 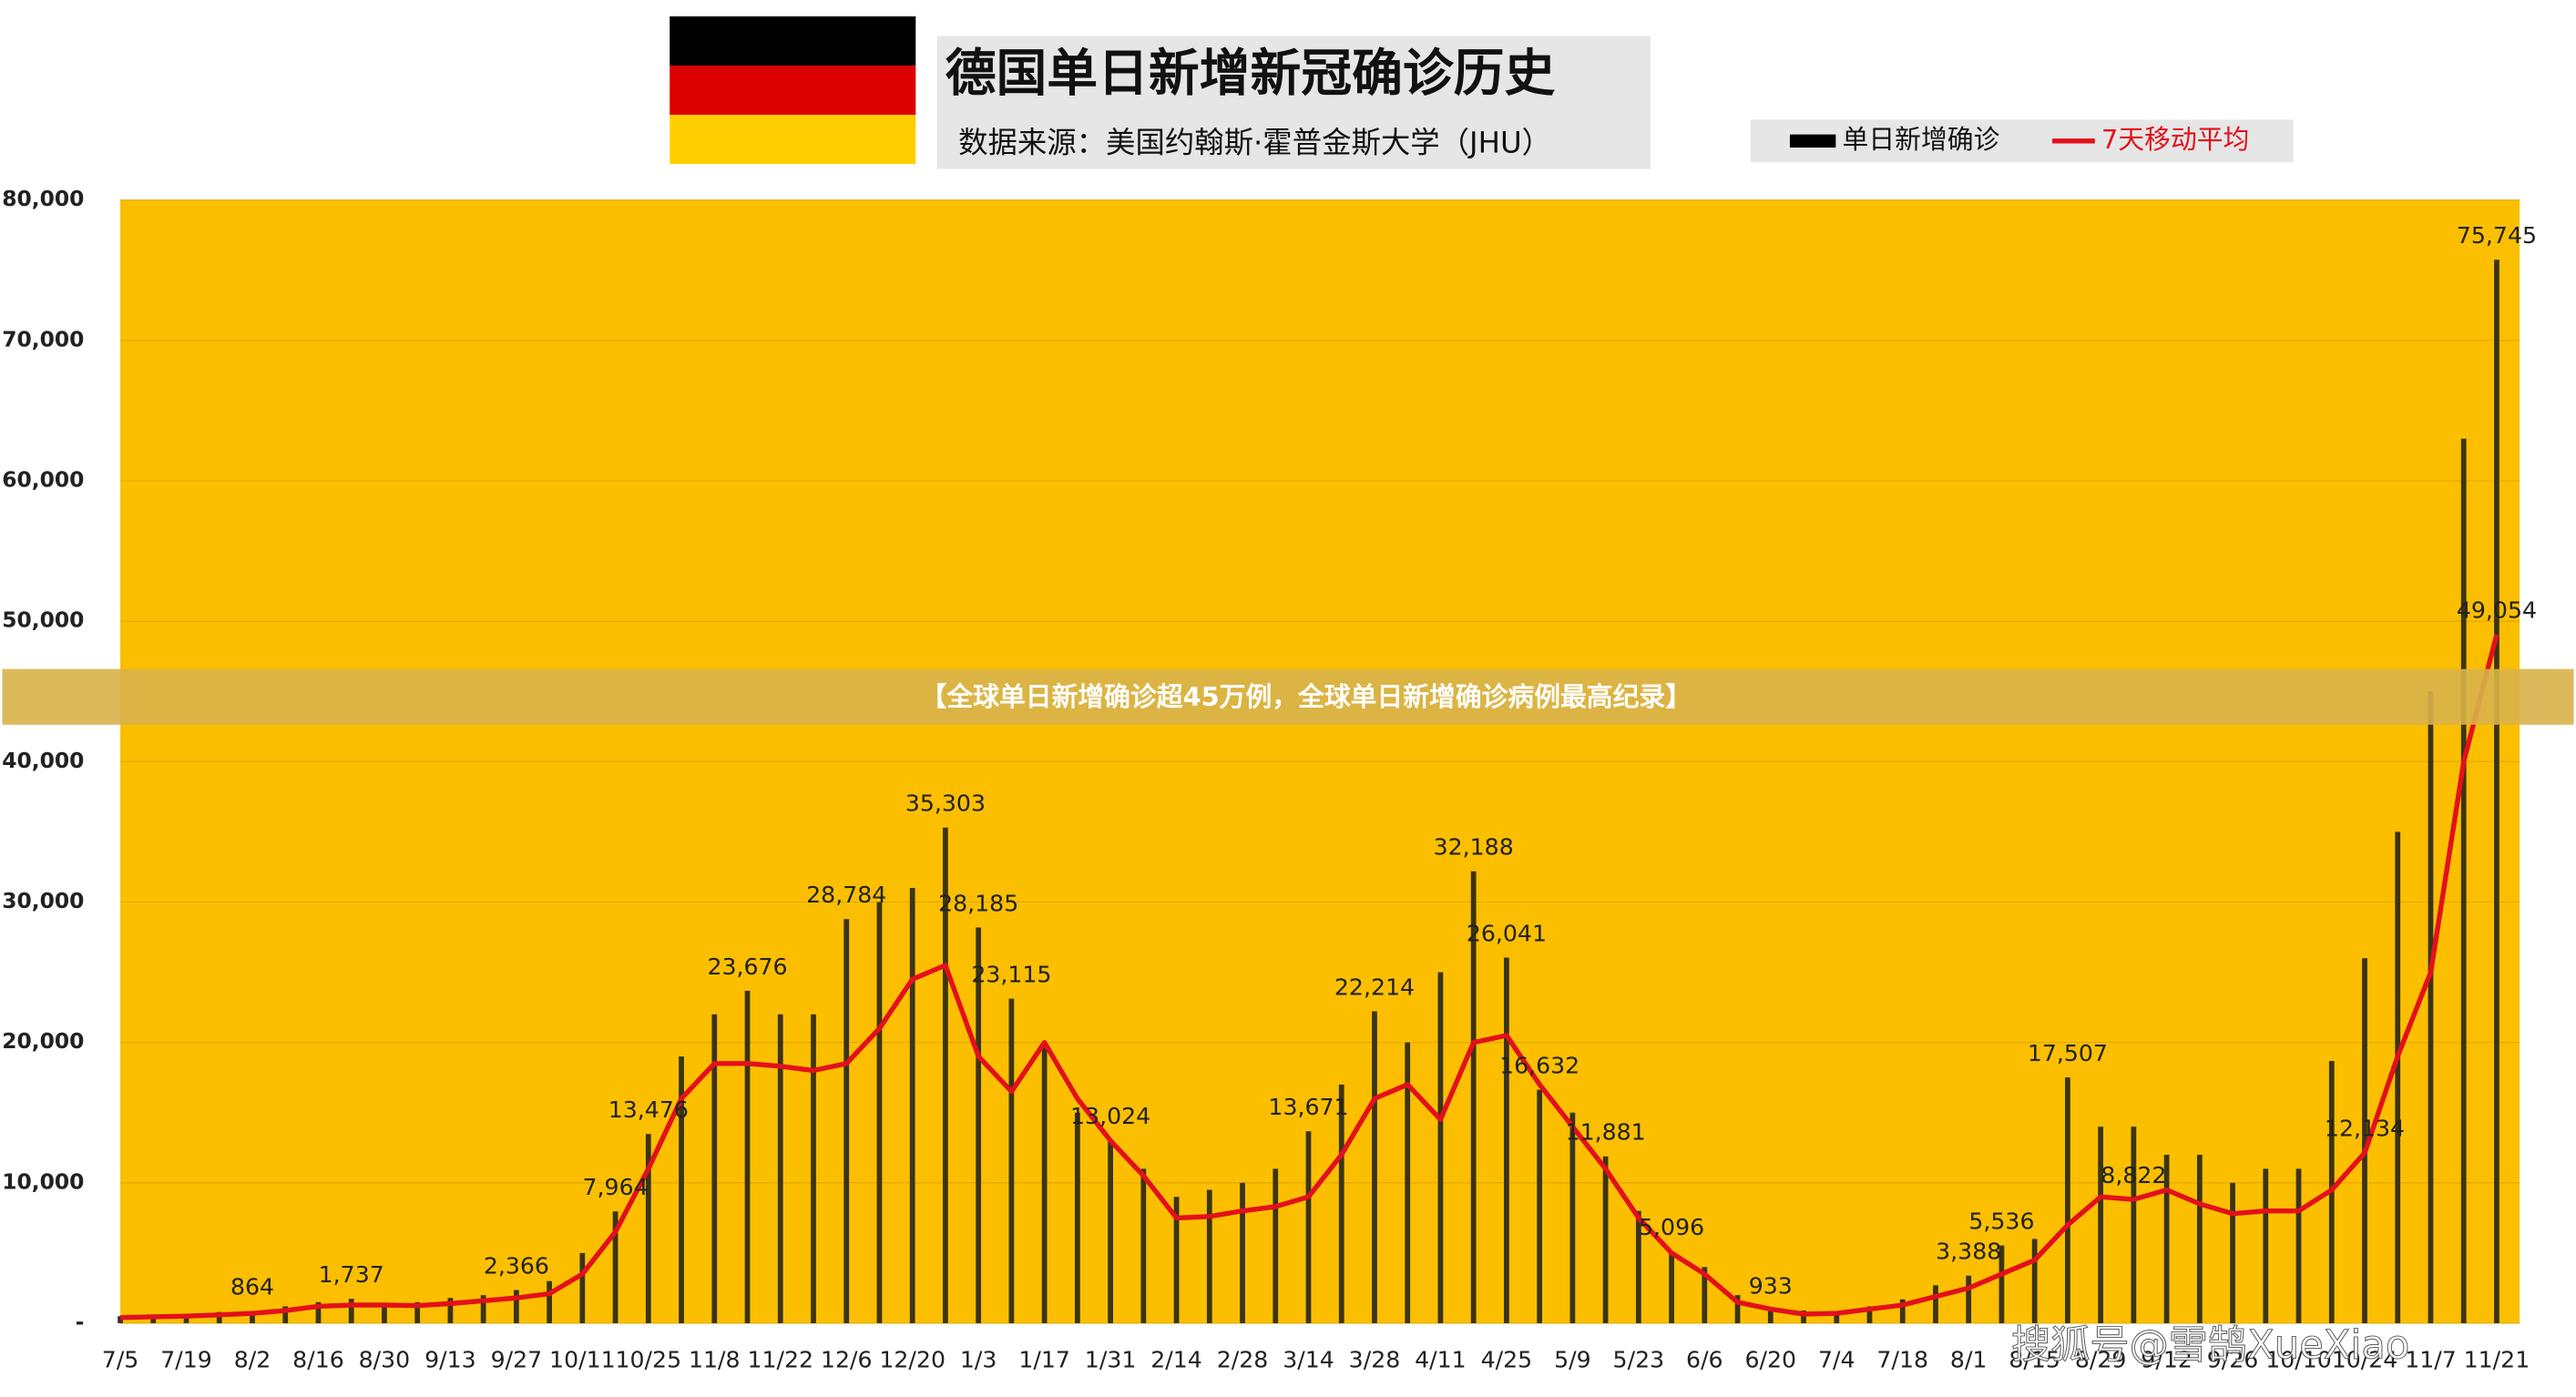 I want to click on x-tick-label: 1/3, so click(x=978, y=1359).